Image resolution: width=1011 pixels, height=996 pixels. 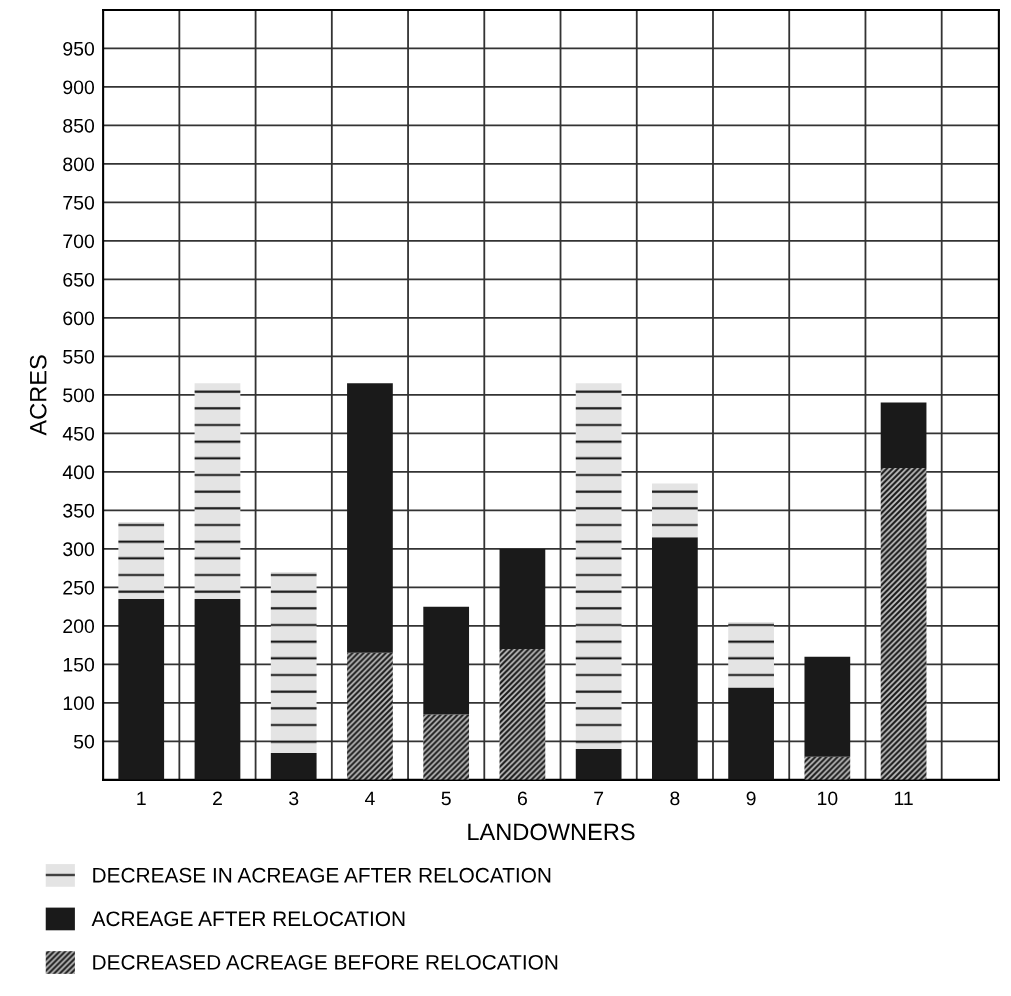 What do you see at coordinates (79, 279) in the screenshot?
I see `y-tick-label: 650` at bounding box center [79, 279].